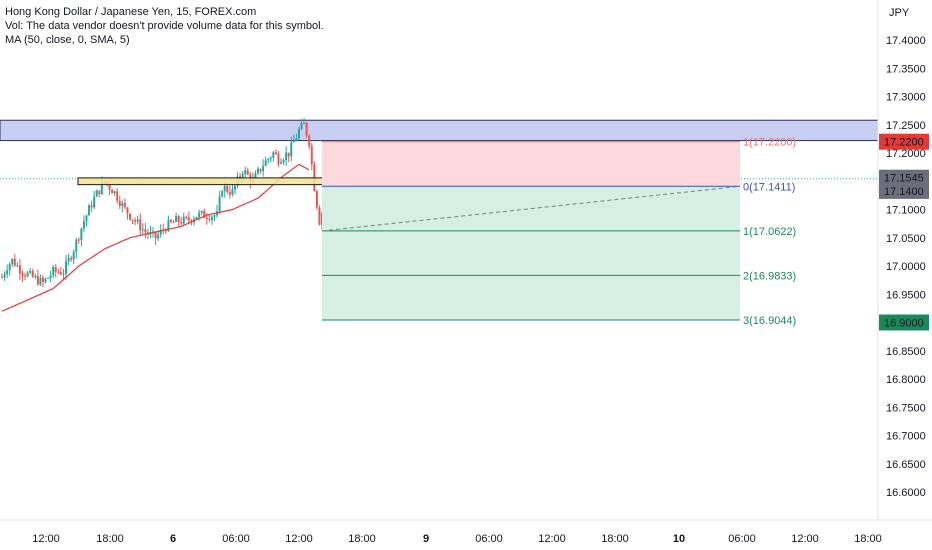 The width and height of the screenshot is (932, 550). Describe the element at coordinates (906, 352) in the screenshot. I see `price-tick-label: 16.8500` at that location.